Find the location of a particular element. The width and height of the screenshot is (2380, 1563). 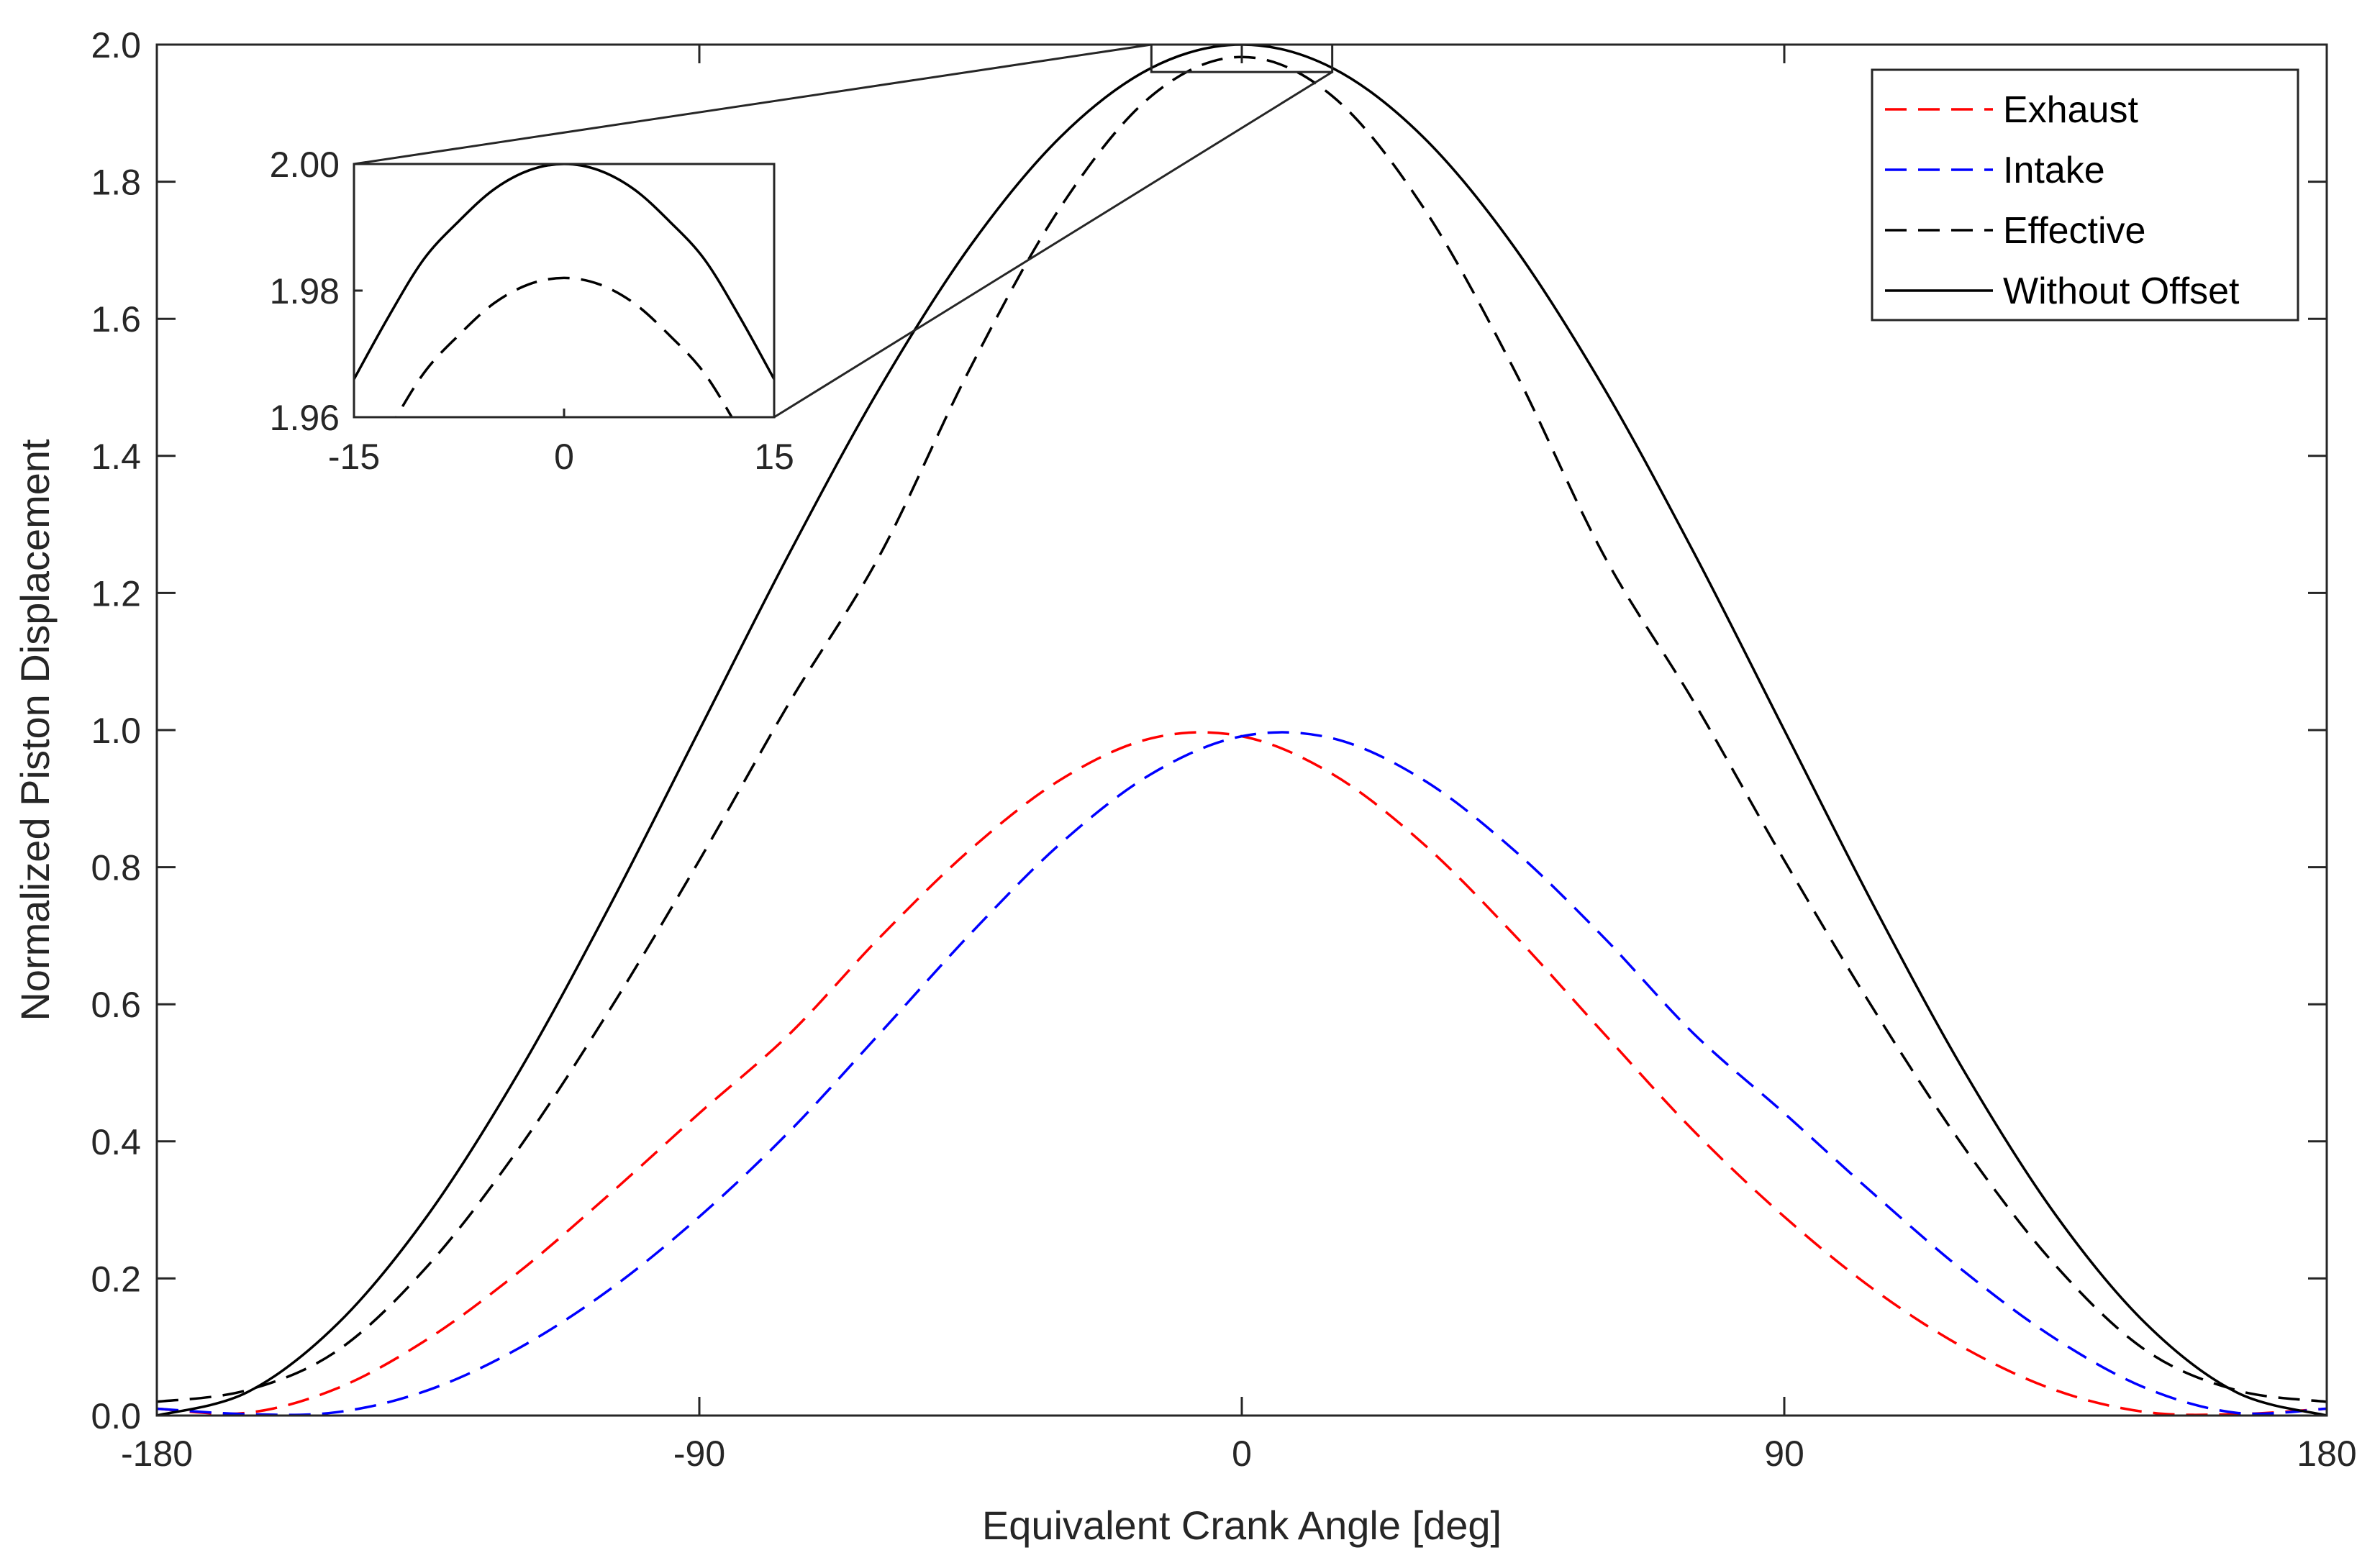

inset-chart: -15 0 15 1.96 1.98 2.00 is located at coordinates (532, 311).